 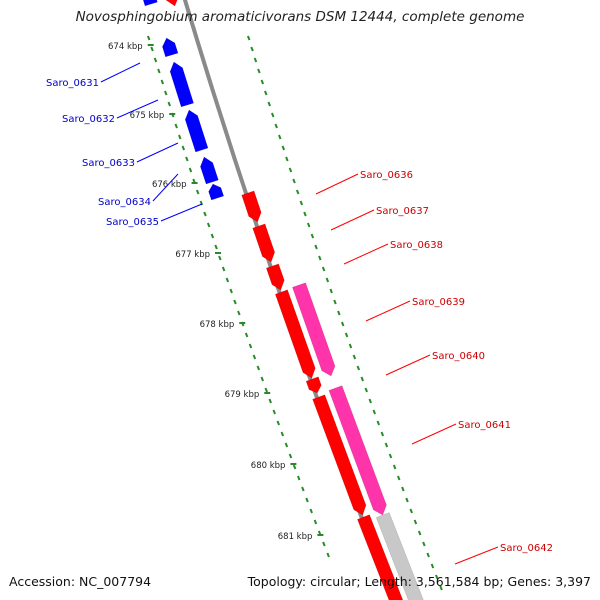 I want to click on gene-label-Saro_0636: Saro_0636, so click(x=386, y=175).